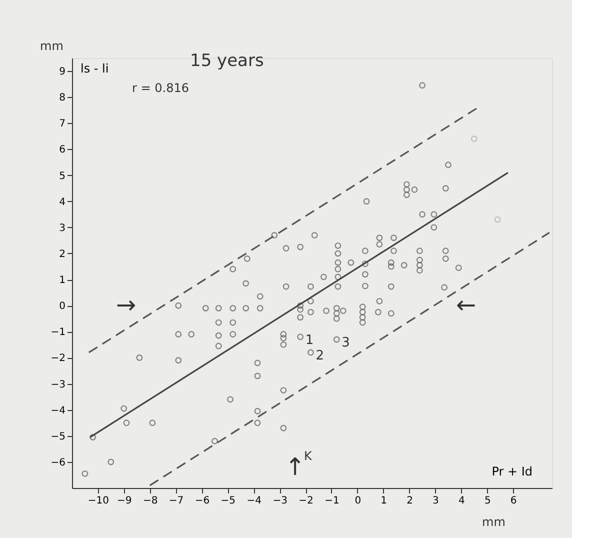 Image resolution: width=590 pixels, height=544 pixels. What do you see at coordinates (98, 501) in the screenshot?
I see `x-tick-label: −10` at bounding box center [98, 501].